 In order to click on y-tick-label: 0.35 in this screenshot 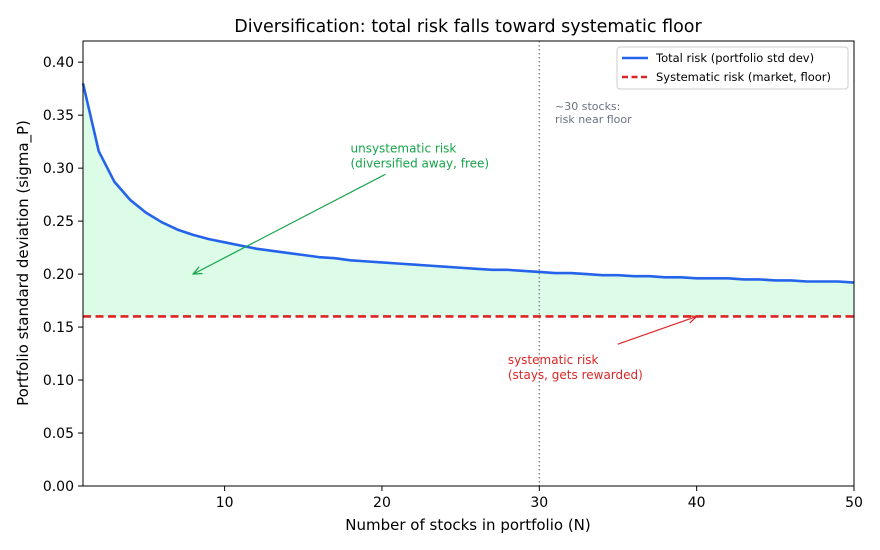, I will do `click(58, 116)`.